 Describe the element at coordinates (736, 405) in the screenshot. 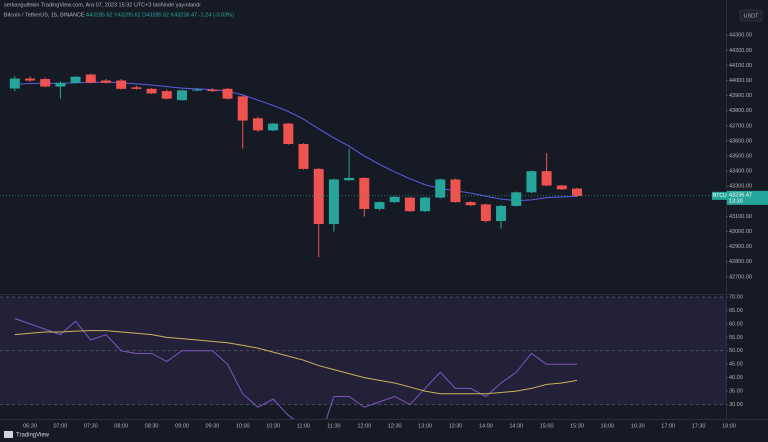

I see `y-tick-label: 30.00` at that location.